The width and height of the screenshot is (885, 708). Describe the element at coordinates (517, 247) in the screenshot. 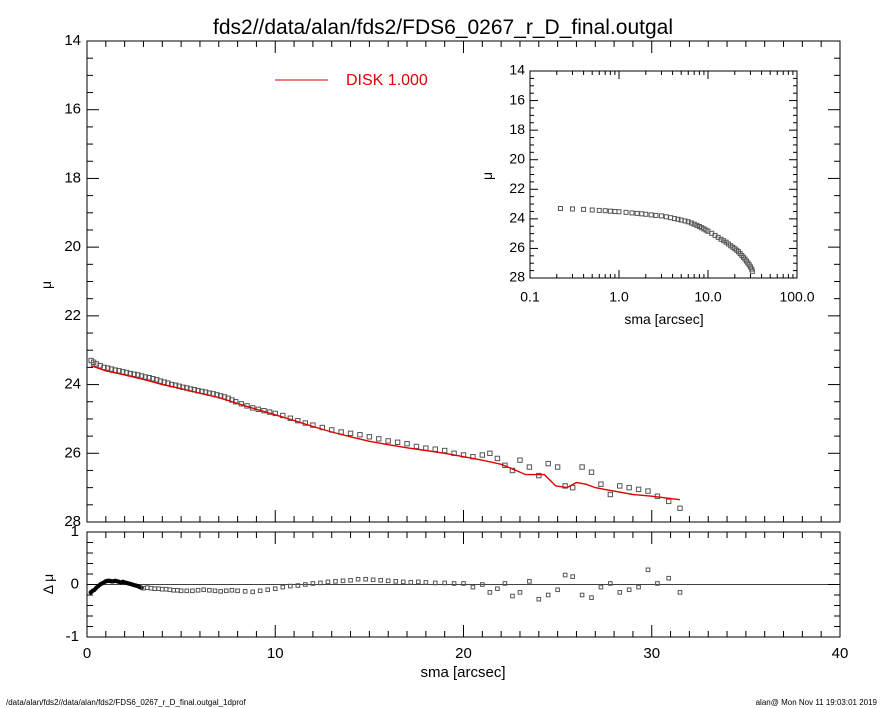

I see `inset-y-tick-label: 26` at that location.